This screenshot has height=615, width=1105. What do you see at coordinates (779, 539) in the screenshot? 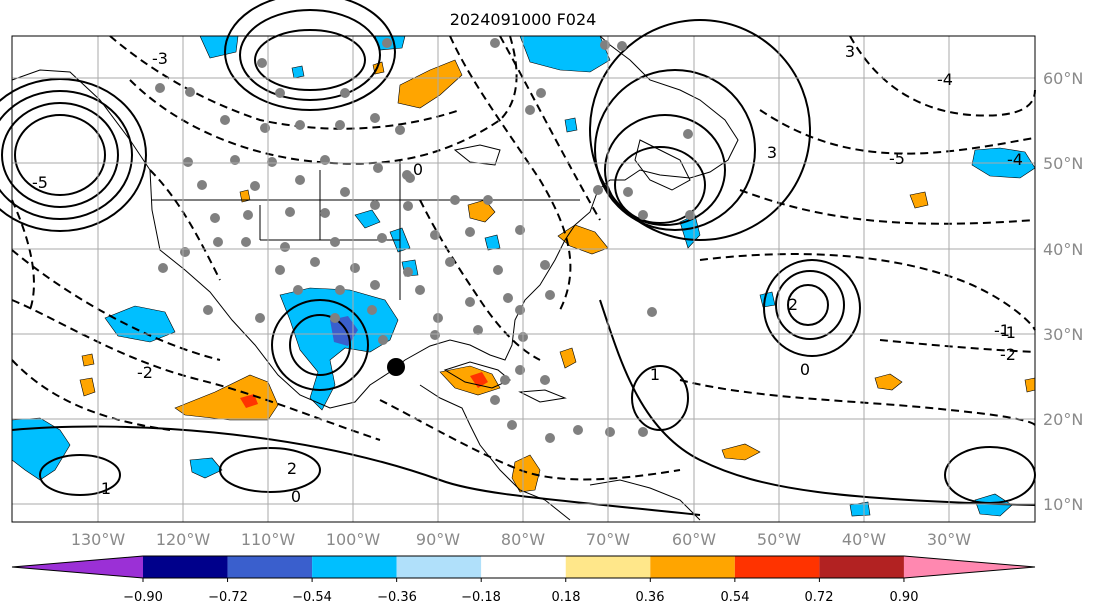
I see `lon-label: 50°W` at bounding box center [779, 539].